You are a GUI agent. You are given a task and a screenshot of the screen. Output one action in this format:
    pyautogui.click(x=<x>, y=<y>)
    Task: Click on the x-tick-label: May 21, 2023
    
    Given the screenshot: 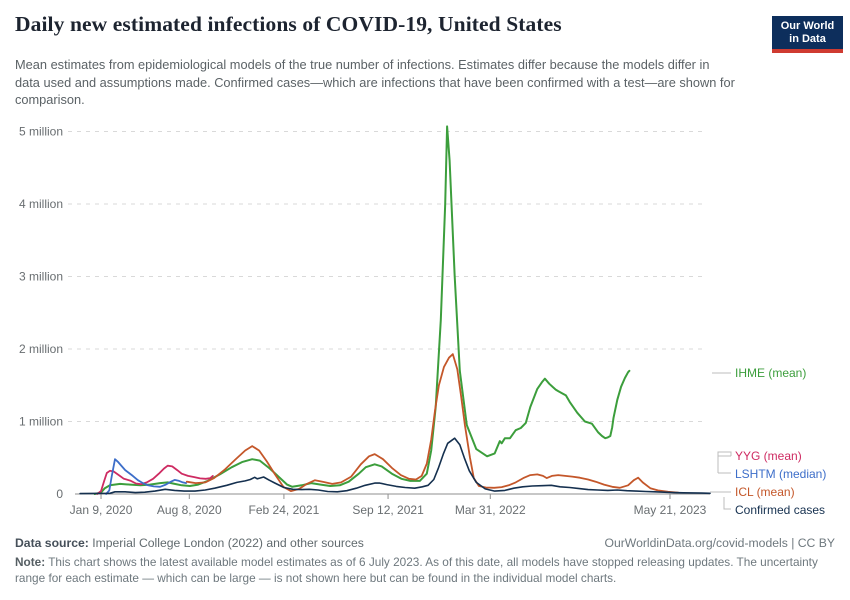 What is the action you would take?
    pyautogui.click(x=670, y=510)
    